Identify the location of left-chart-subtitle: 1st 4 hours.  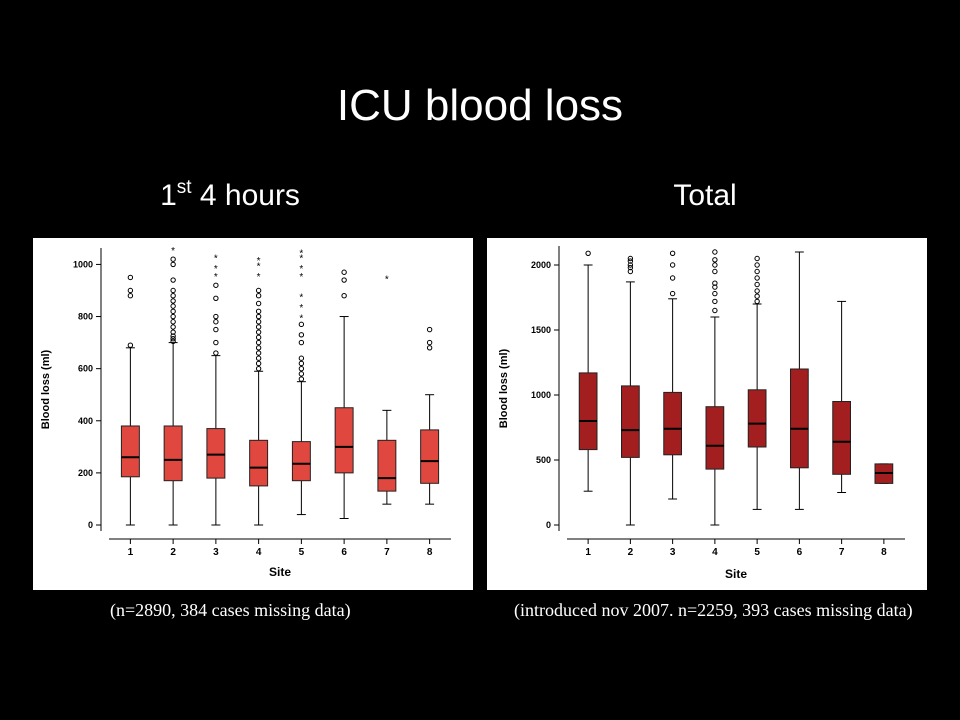
(230, 196).